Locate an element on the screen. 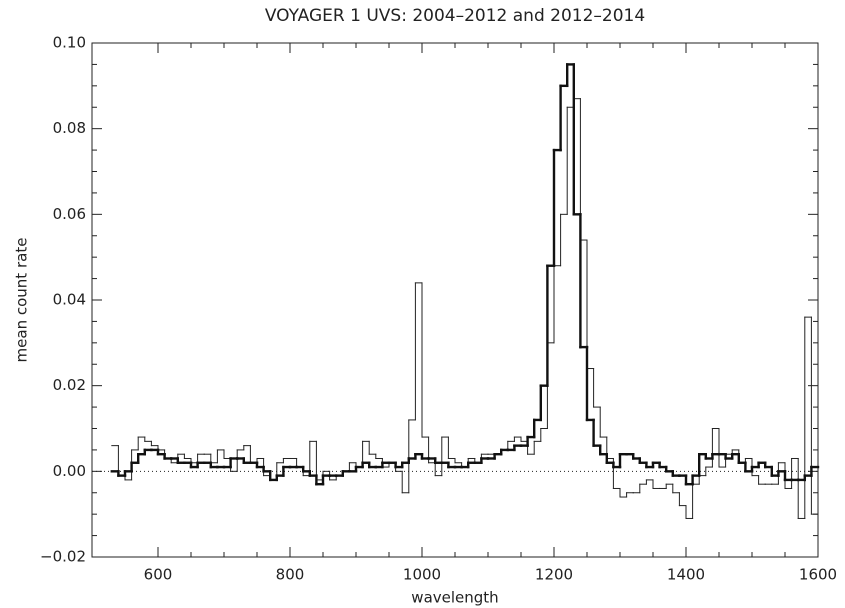  y-tick-label: −0.02 is located at coordinates (63, 557).